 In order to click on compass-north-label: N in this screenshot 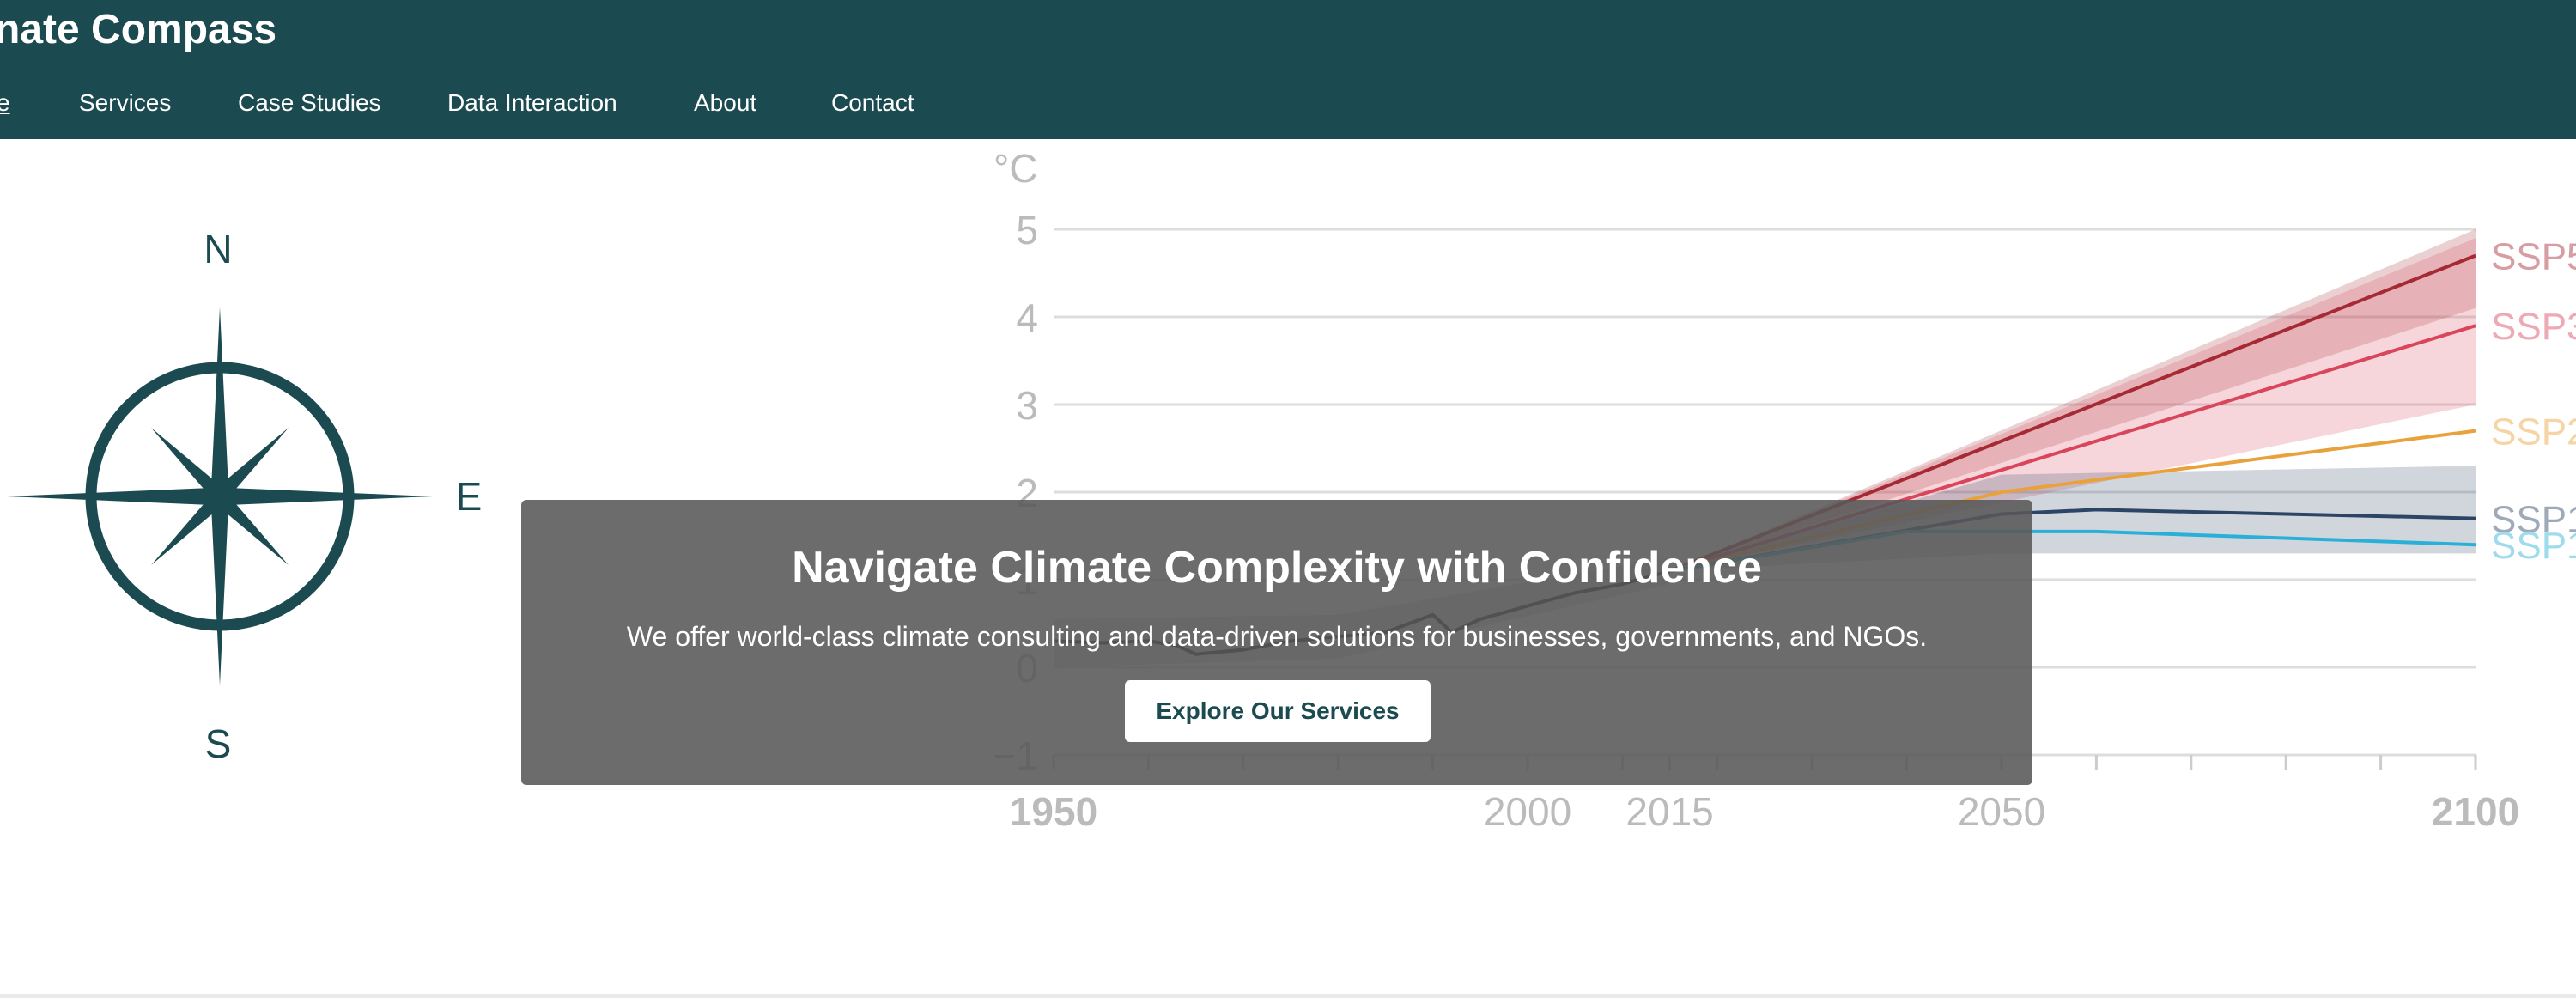, I will do `click(218, 249)`.